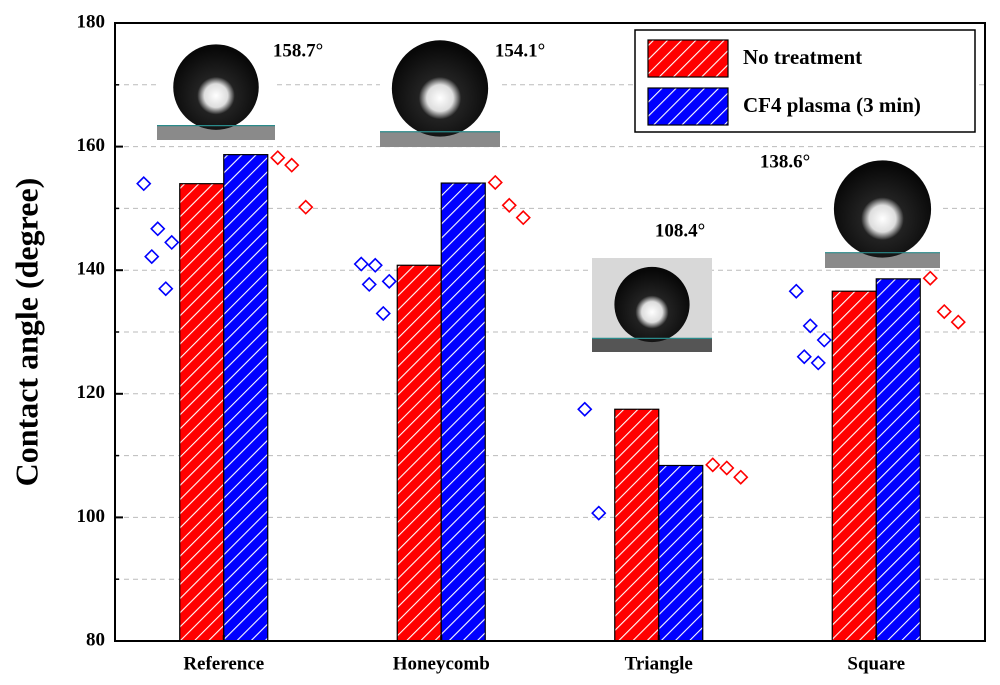  I want to click on x-tick-label: Reference, so click(223, 663).